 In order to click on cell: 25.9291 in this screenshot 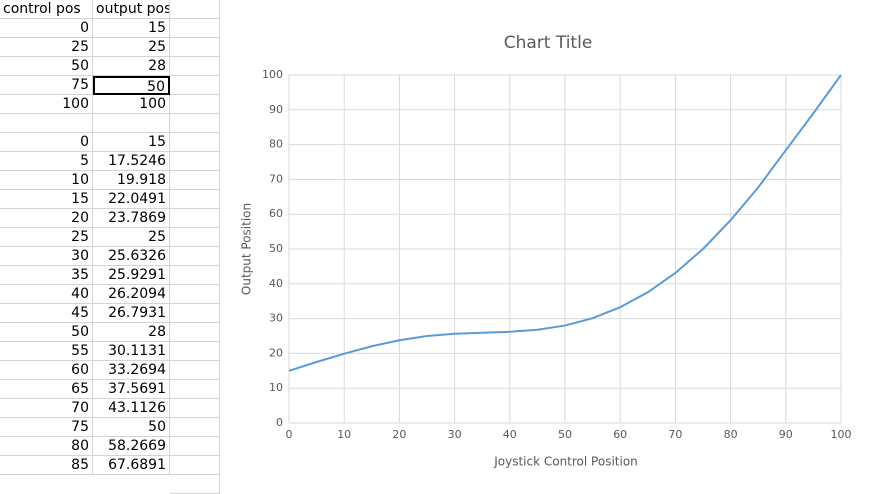, I will do `click(131, 275)`.